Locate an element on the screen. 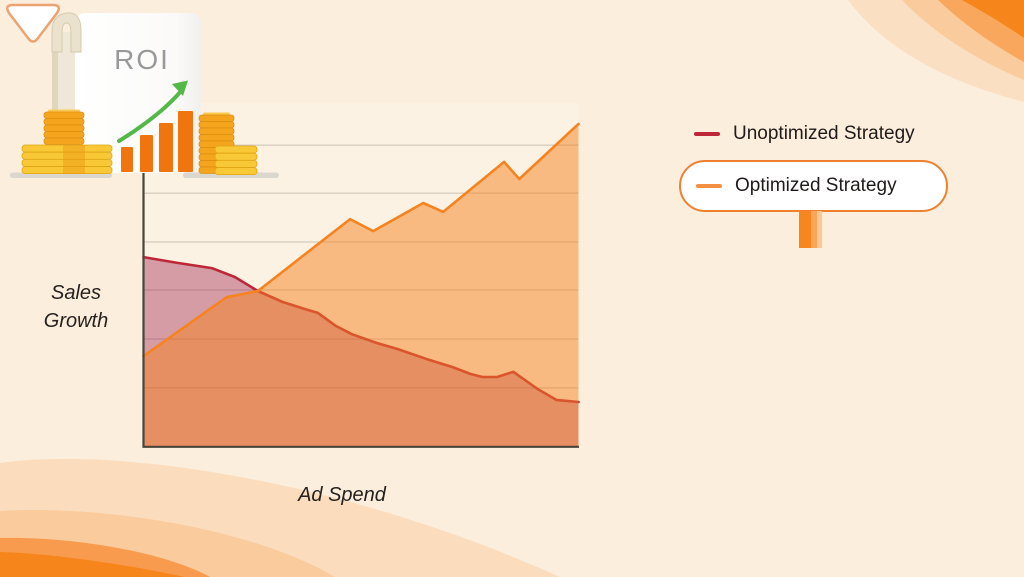  optimized-dash-icon is located at coordinates (709, 186).